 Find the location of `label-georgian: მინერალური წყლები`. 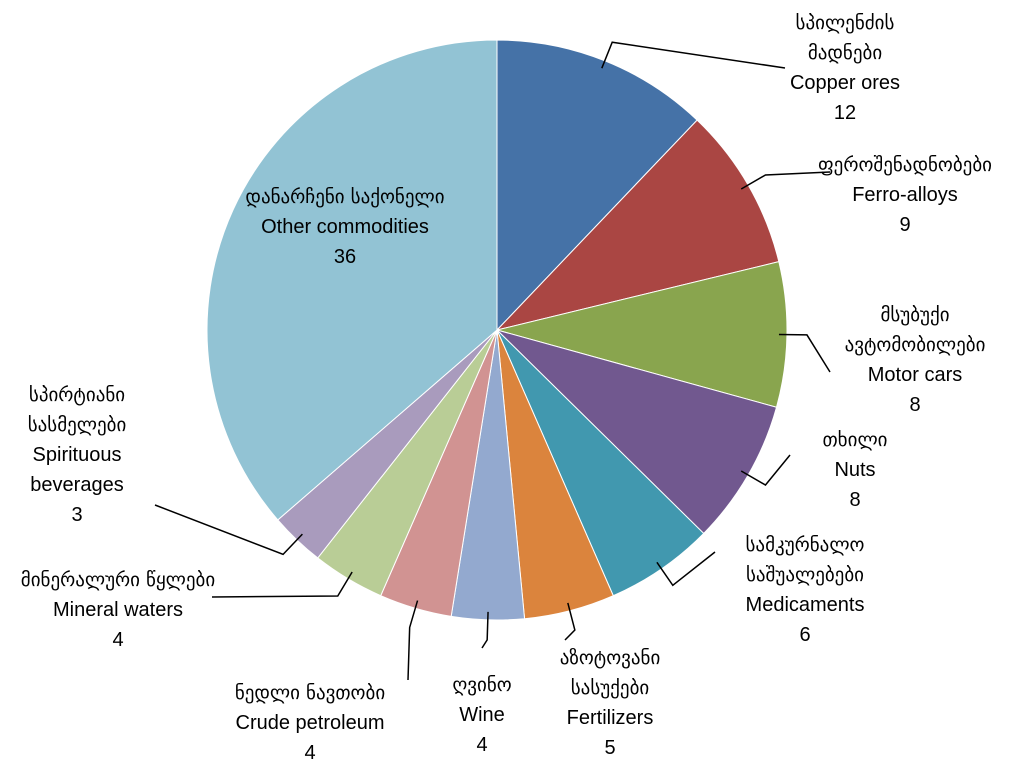

label-georgian: მინერალური წყლები is located at coordinates (118, 580).